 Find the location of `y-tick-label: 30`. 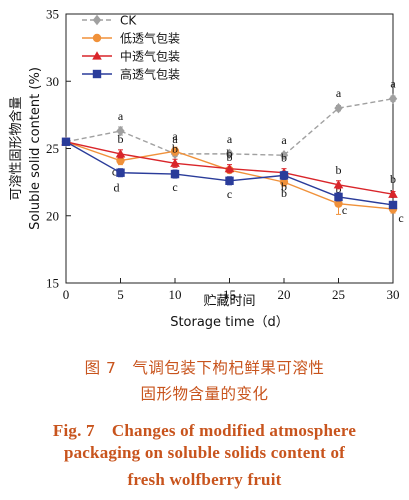

y-tick-label: 30 is located at coordinates (52, 81).